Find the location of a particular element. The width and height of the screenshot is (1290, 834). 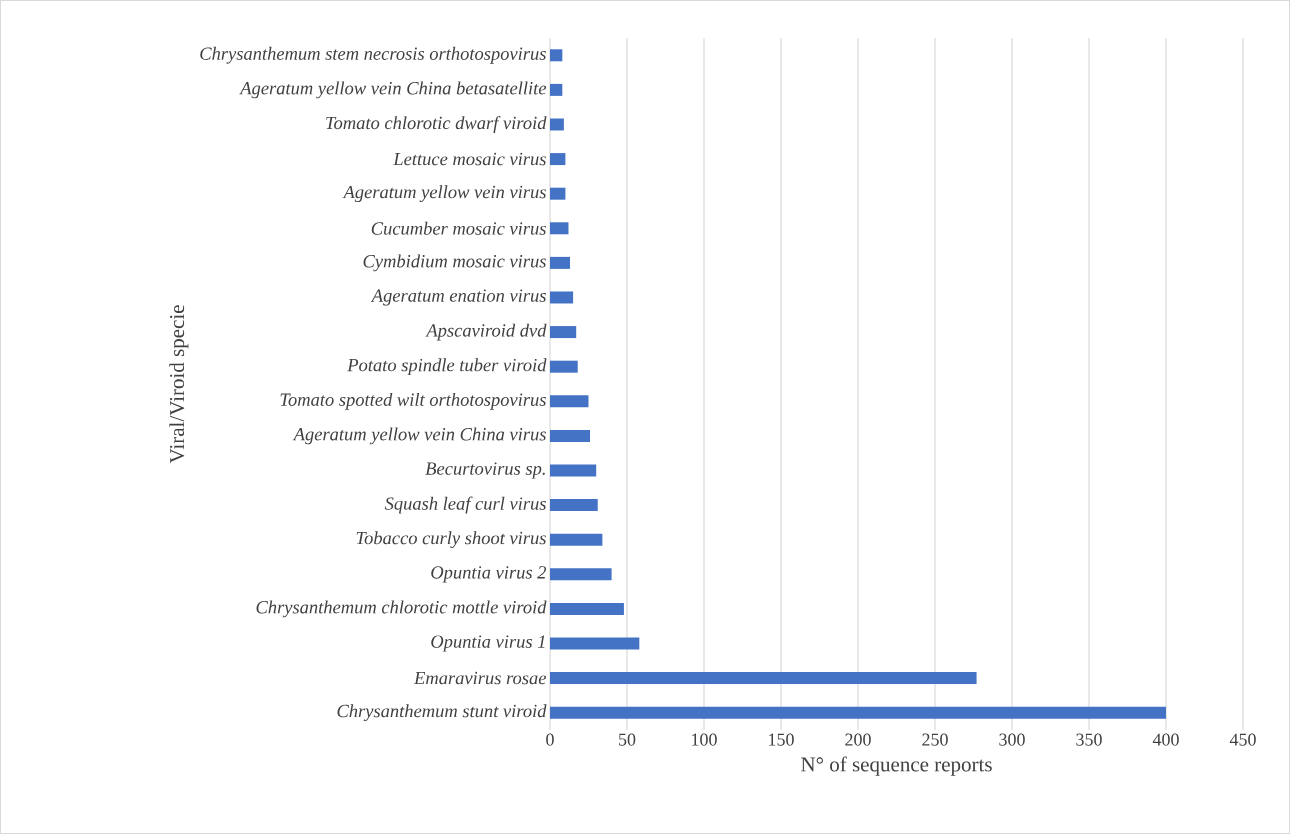

x-tick-label: 150 is located at coordinates (781, 739).